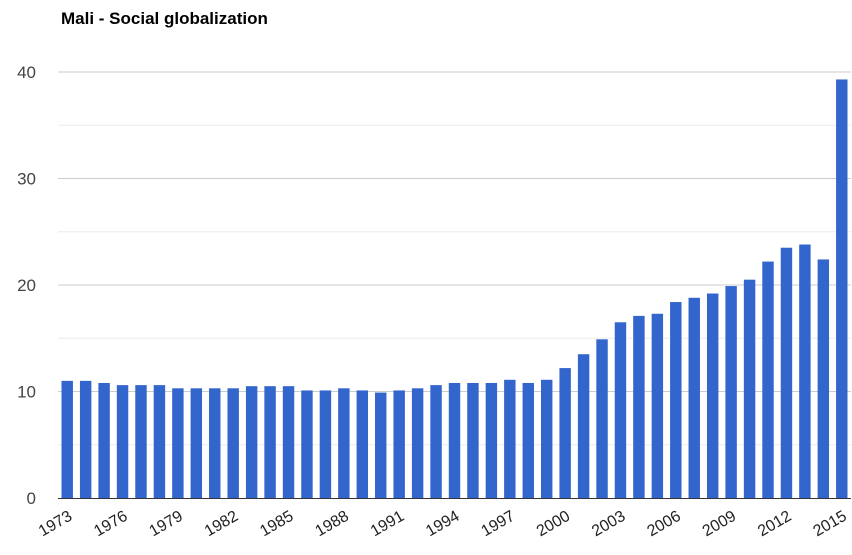 Image resolution: width=852 pixels, height=555 pixels. What do you see at coordinates (332, 524) in the screenshot?
I see `x-tick-label: 1988` at bounding box center [332, 524].